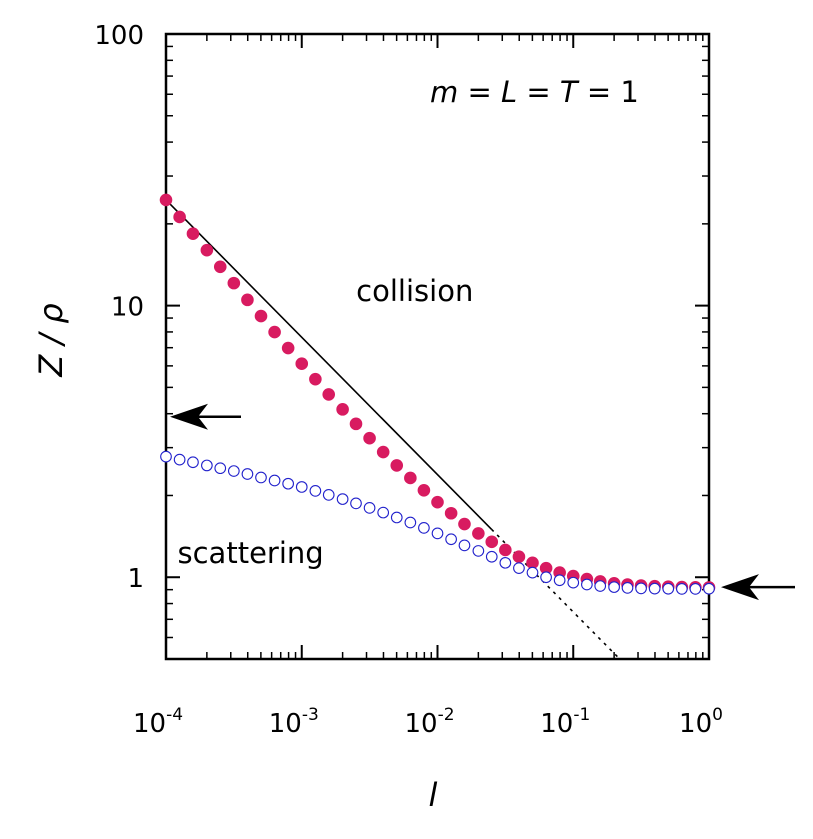  Describe the element at coordinates (433, 795) in the screenshot. I see `x-axis-title: l` at that location.